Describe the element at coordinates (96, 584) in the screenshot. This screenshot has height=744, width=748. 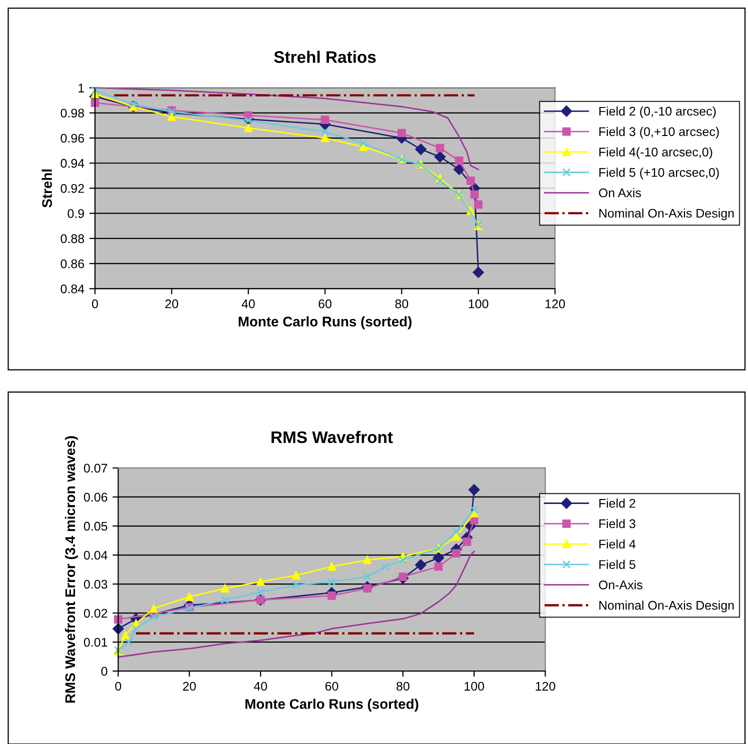
I see `y-tick-label: 0.03` at that location.